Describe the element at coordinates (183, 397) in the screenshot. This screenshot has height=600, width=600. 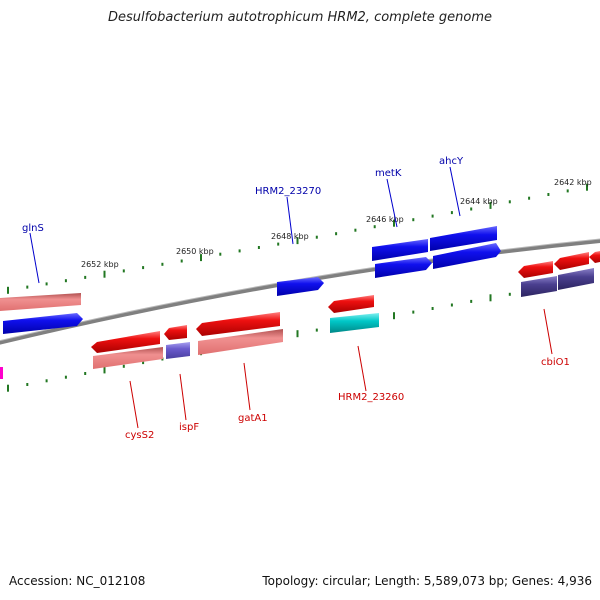
I see `leader-ispF` at that location.